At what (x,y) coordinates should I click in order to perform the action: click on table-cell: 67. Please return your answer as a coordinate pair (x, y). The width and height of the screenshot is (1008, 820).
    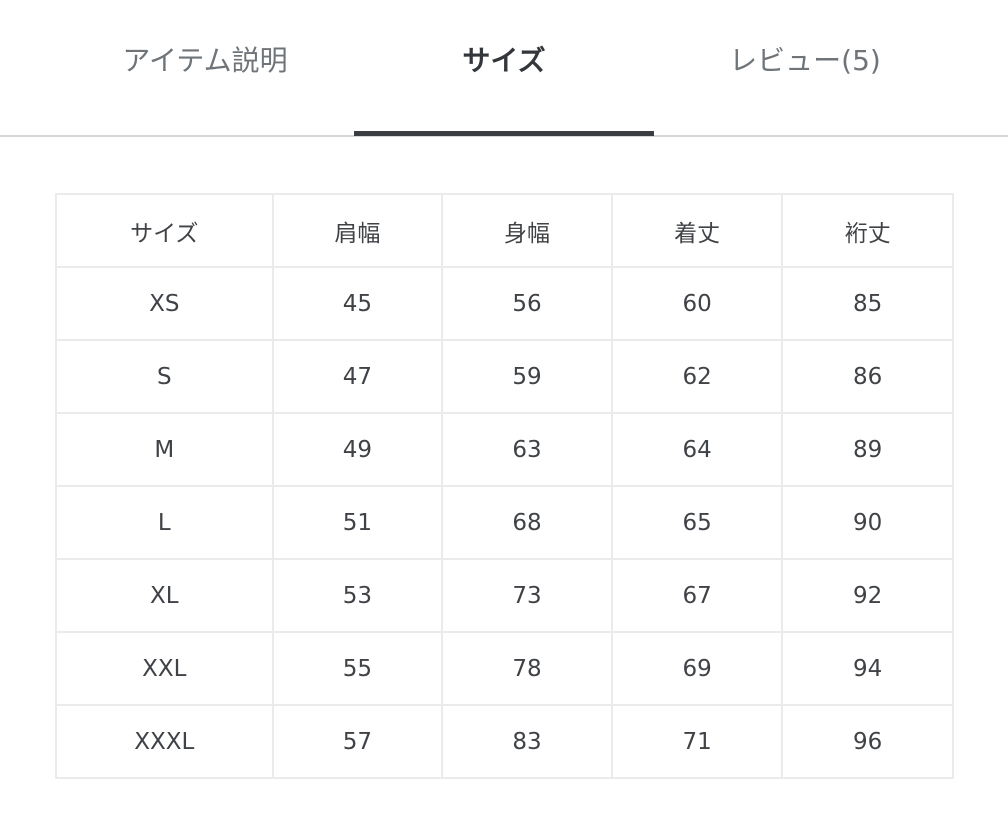
    Looking at the image, I should click on (697, 595).